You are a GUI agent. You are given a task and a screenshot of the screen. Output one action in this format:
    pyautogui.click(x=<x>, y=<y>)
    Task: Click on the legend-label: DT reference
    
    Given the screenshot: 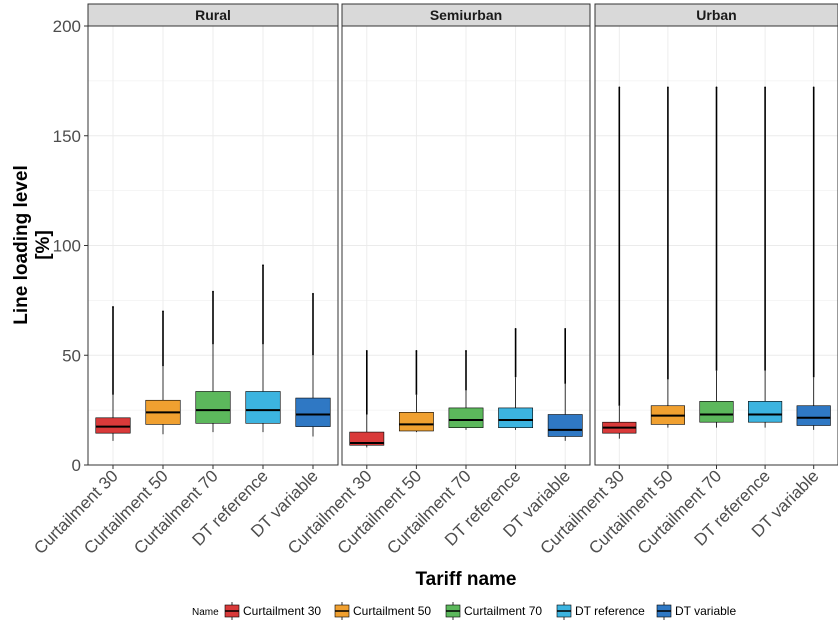 What is the action you would take?
    pyautogui.click(x=610, y=611)
    